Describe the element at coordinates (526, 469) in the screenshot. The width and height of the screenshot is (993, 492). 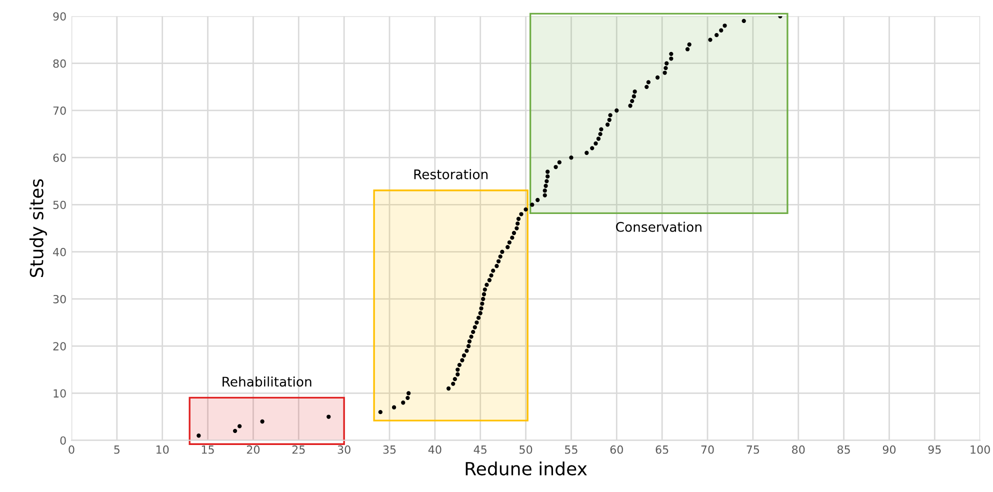
I see `x-axis-title: Redune index` at that location.